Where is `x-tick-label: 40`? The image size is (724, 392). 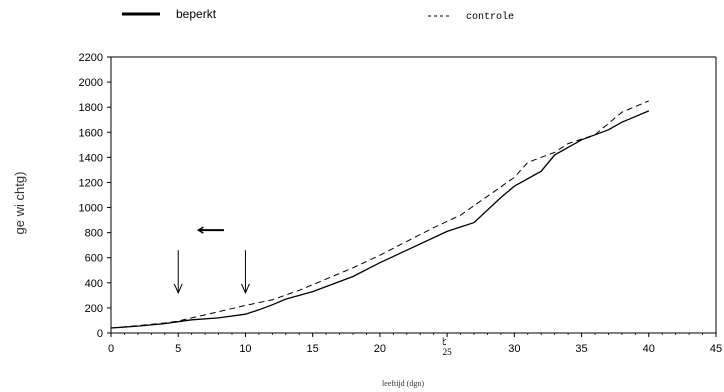 x-tick-label: 40 is located at coordinates (649, 349).